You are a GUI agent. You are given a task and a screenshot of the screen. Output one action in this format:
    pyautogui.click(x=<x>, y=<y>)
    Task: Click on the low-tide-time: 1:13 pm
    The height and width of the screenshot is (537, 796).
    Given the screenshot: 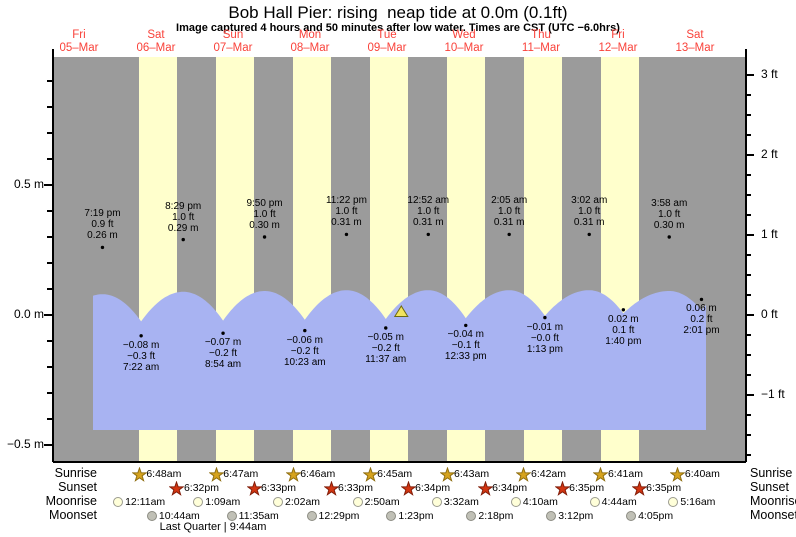 What is the action you would take?
    pyautogui.click(x=544, y=349)
    